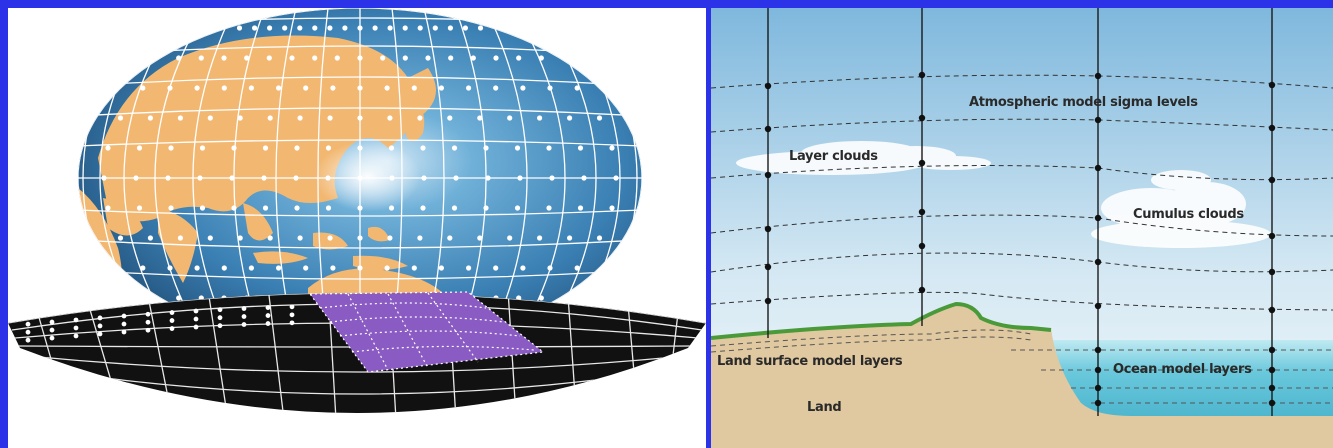  I want to click on land-label: Land, so click(824, 407).